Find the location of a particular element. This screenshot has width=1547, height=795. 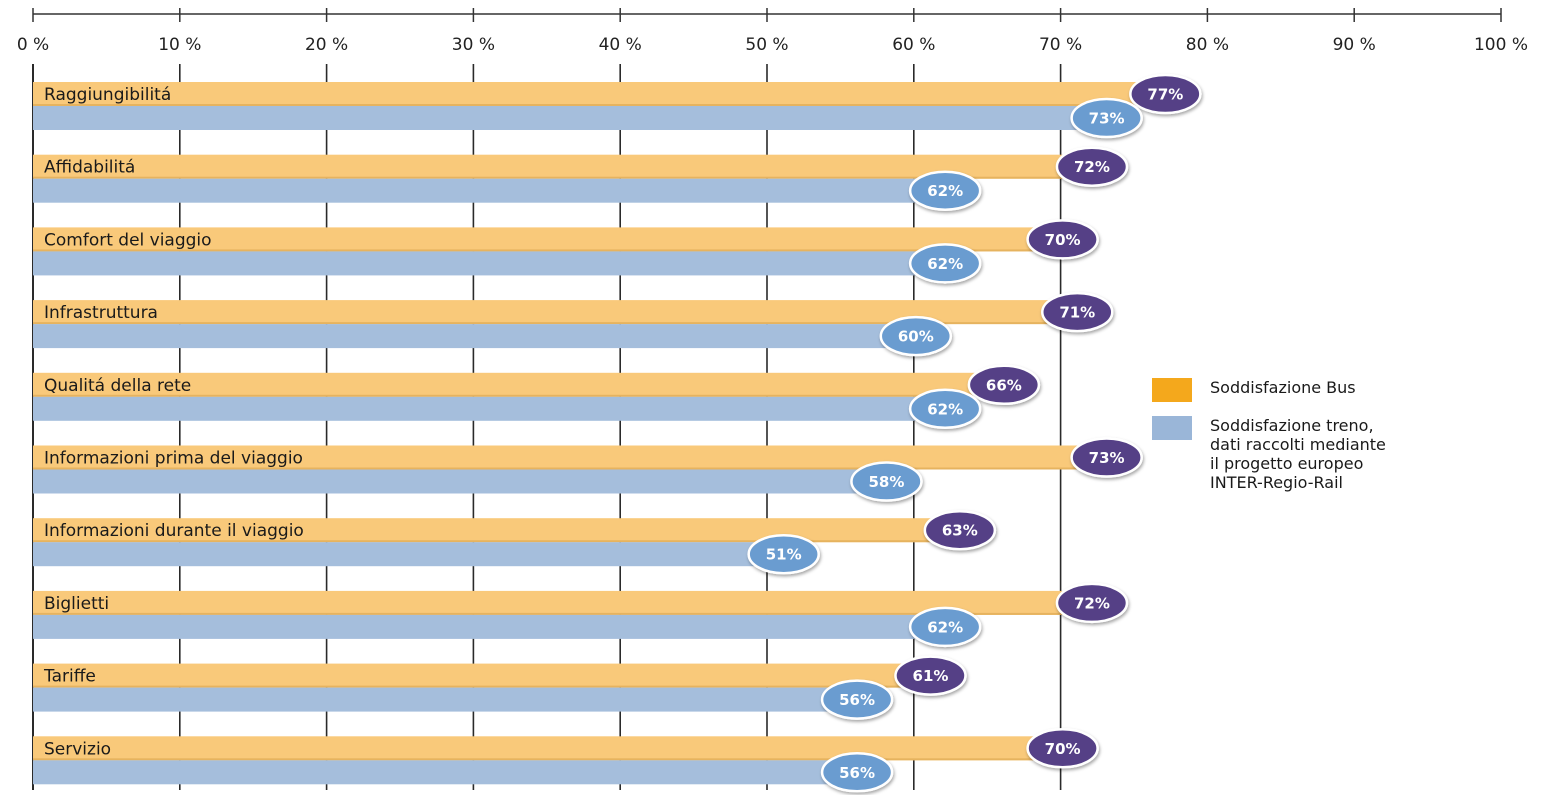

value-badge-bus: 63% is located at coordinates (960, 530).